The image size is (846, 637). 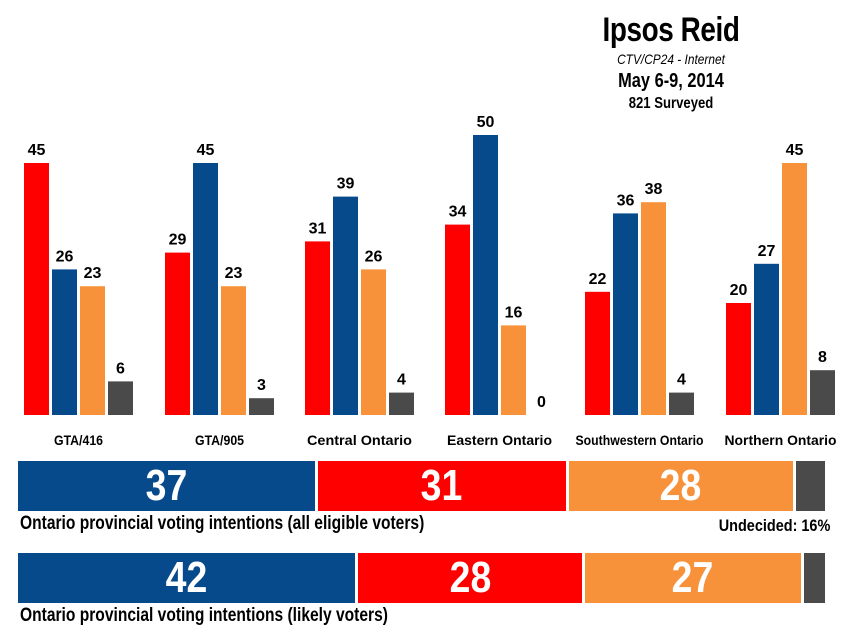 I want to click on segment-value-orange: 28, so click(x=680, y=485).